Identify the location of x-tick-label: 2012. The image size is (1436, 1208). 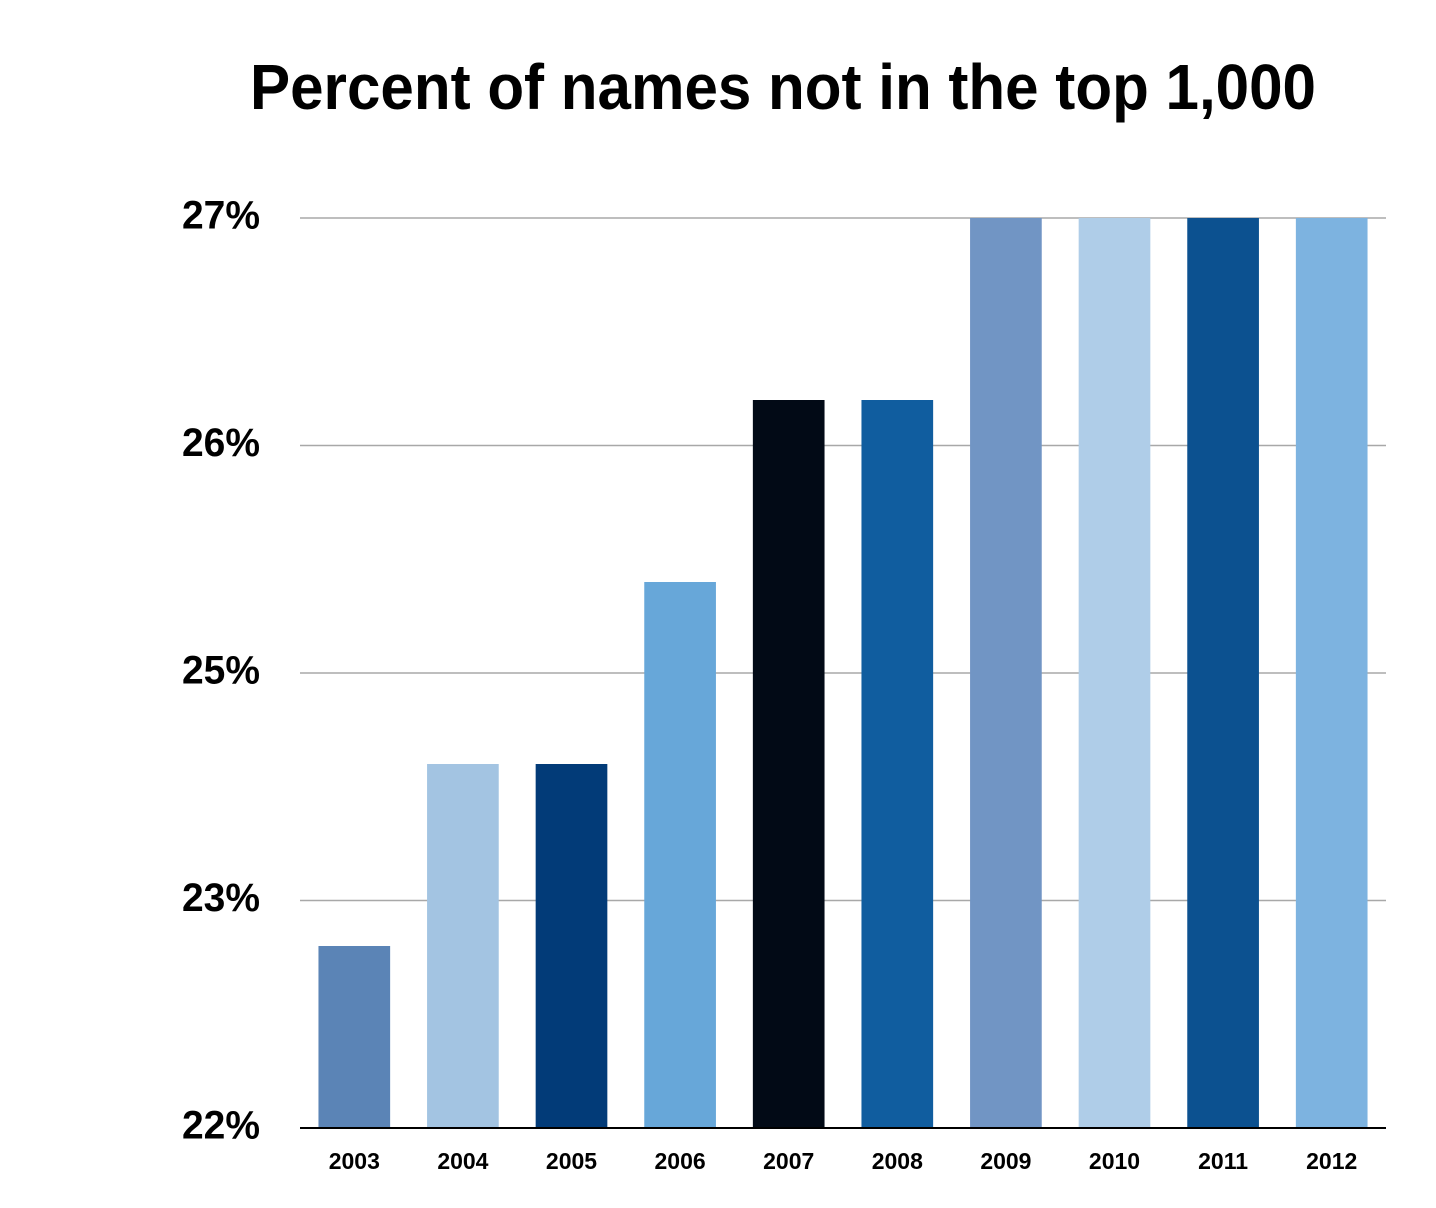
(1331, 1161).